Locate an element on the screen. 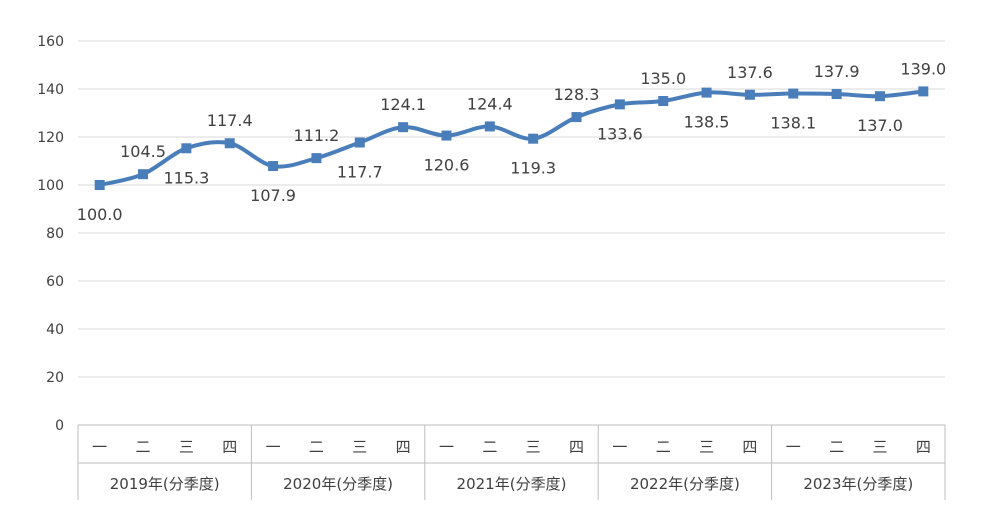 This screenshot has width=990, height=525. data-label: 119.3 is located at coordinates (533, 168).